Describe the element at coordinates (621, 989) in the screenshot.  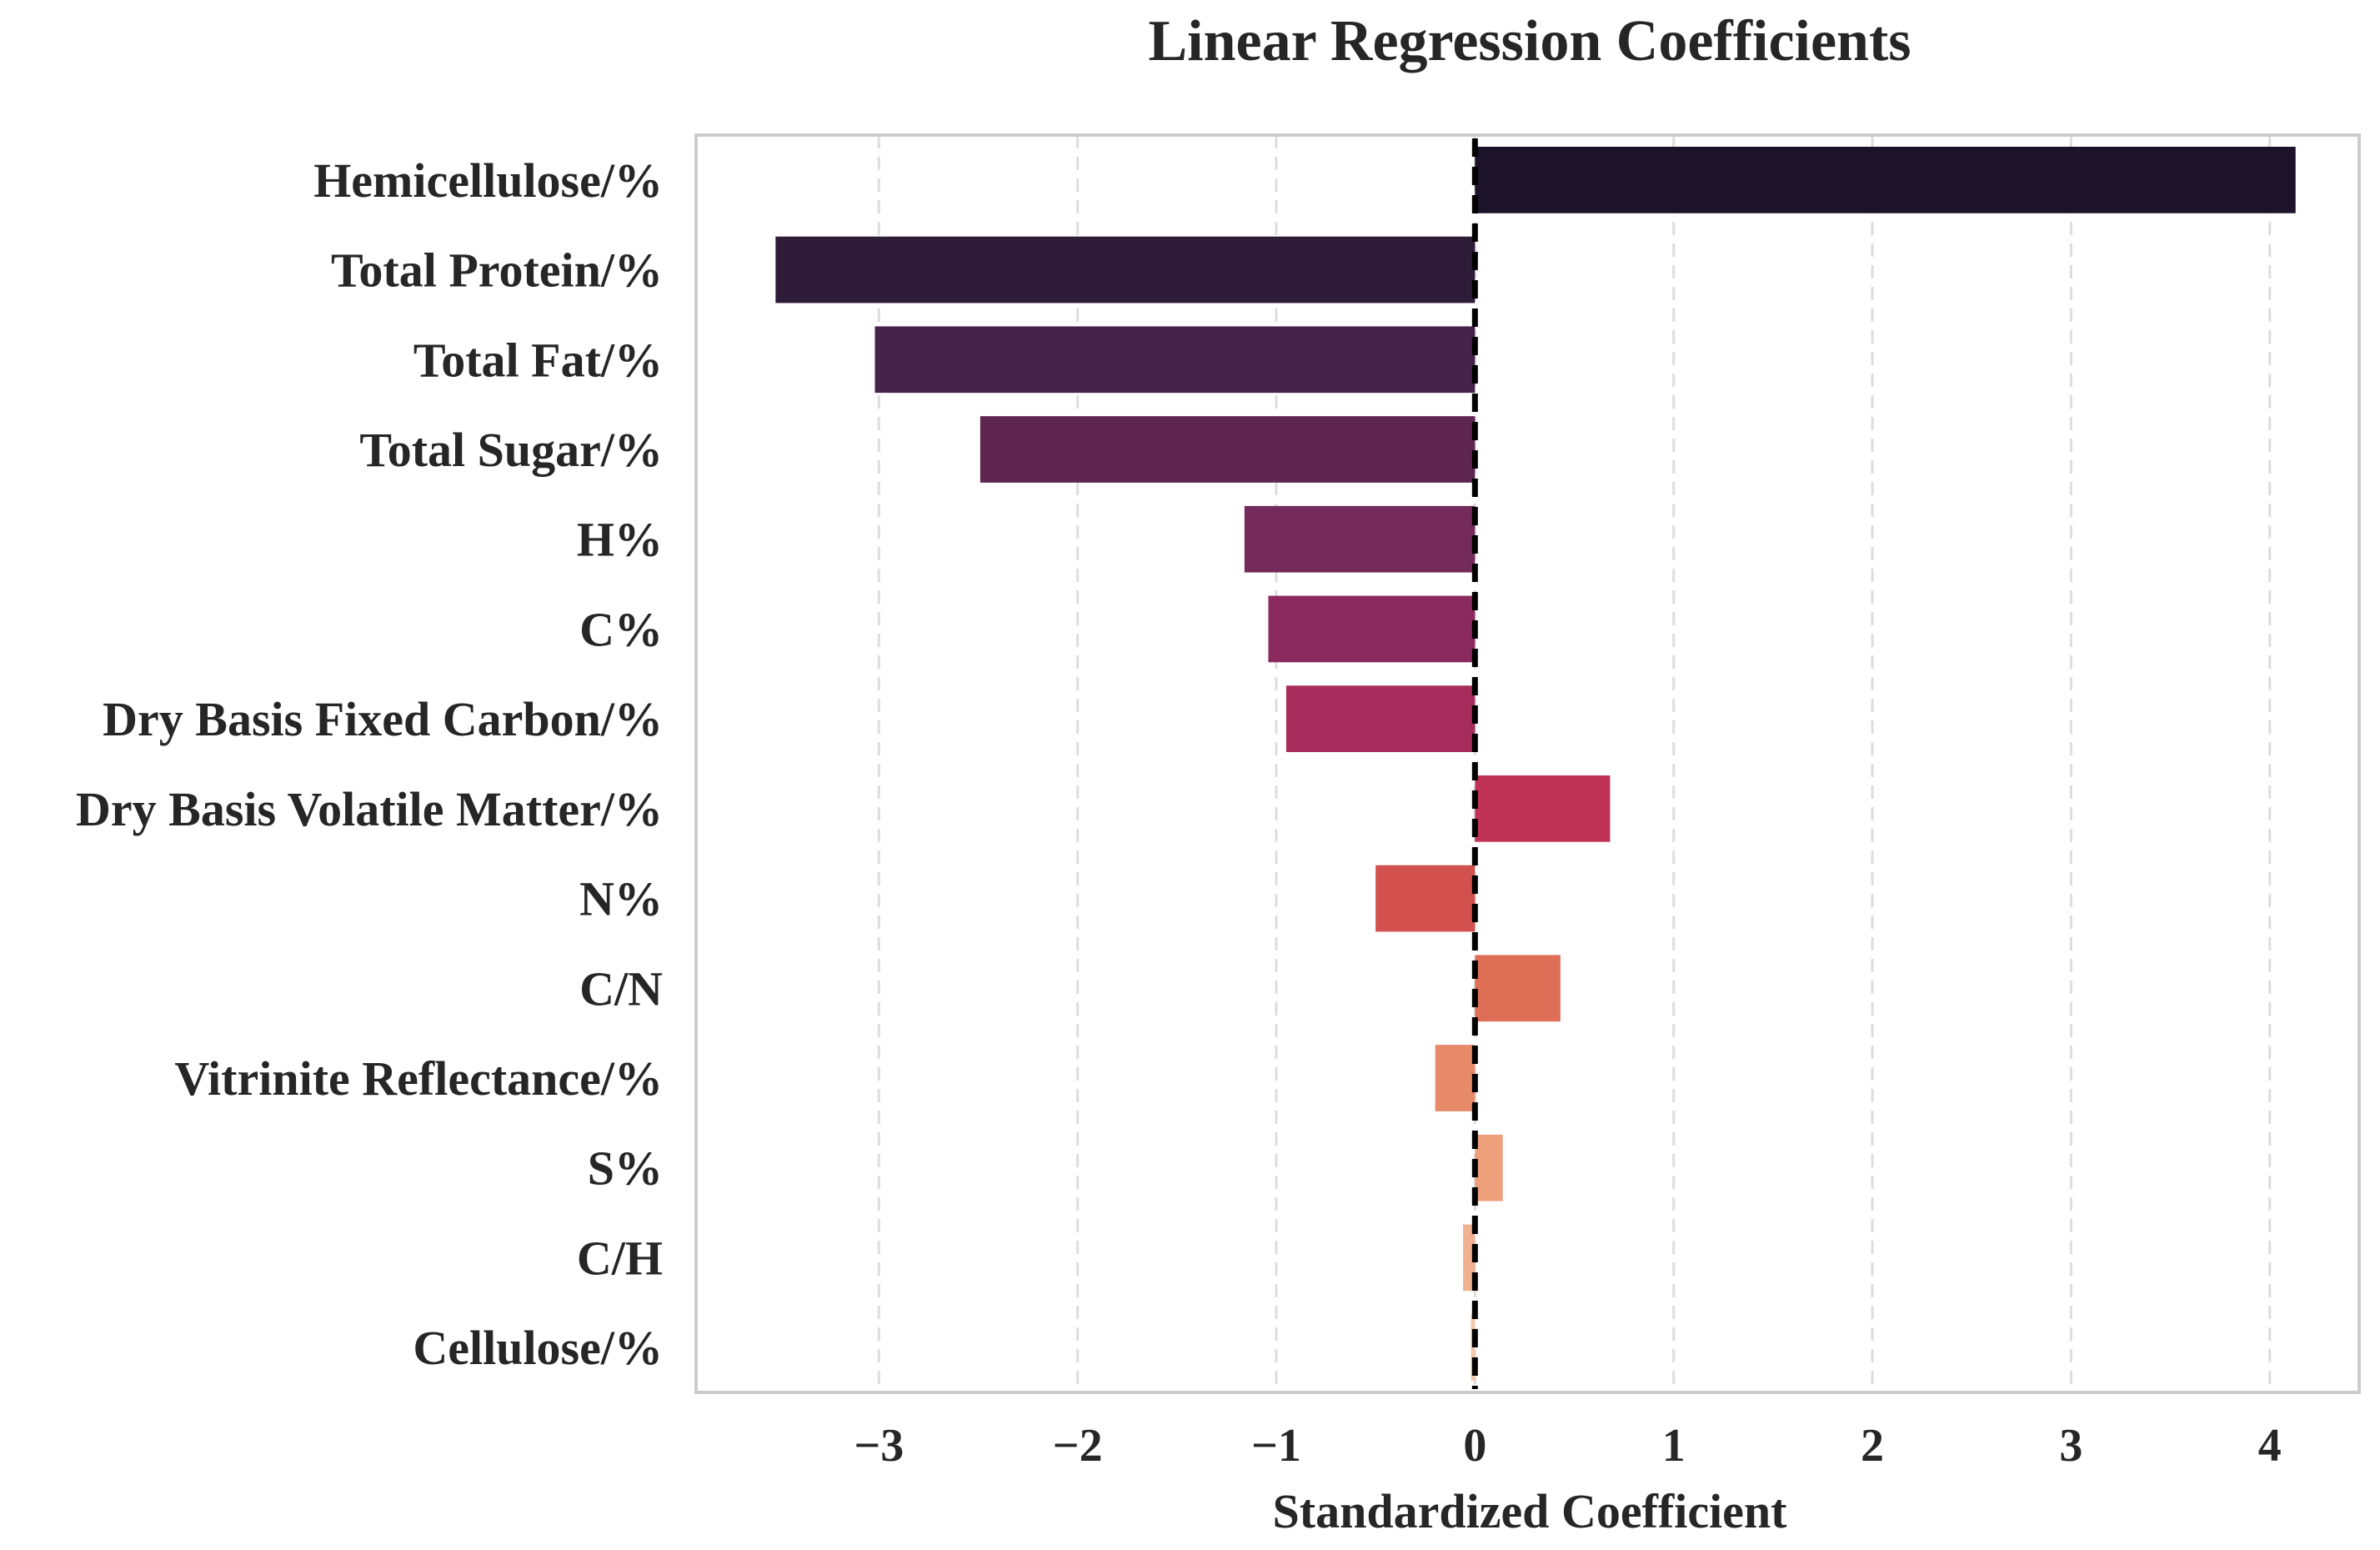
I see `category-label: C/N` at that location.